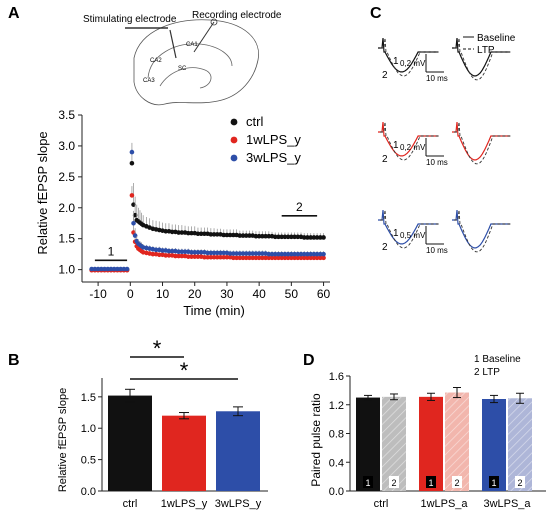 The image size is (550, 528). Describe the element at coordinates (336, 492) in the screenshot. I see `chart-d-y-tick-label: 0.0` at that location.